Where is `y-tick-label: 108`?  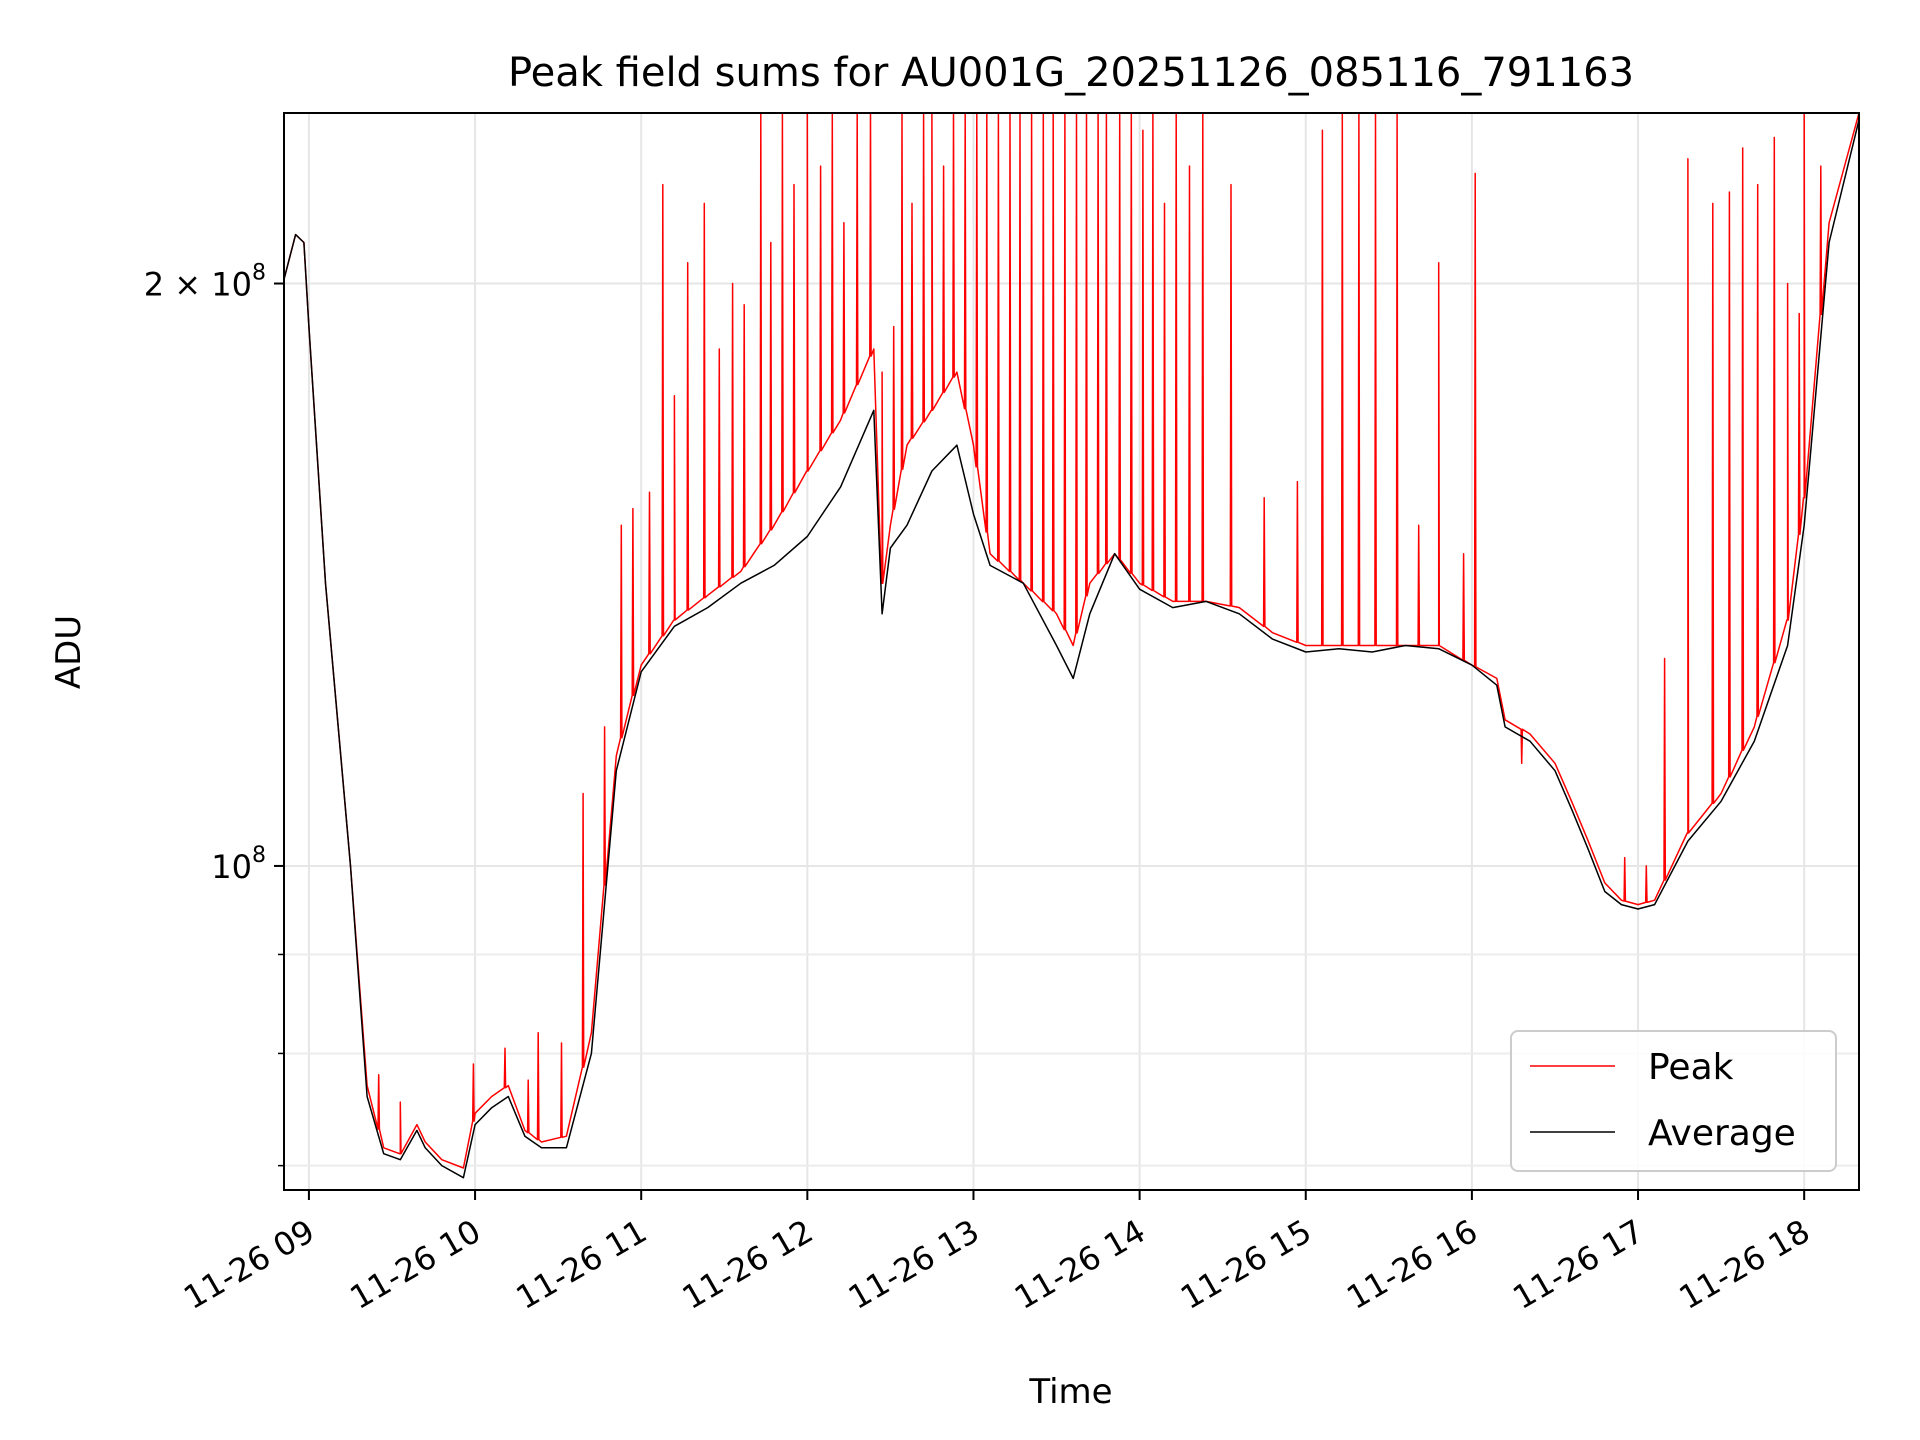
y-tick-label: 108 is located at coordinates (238, 864).